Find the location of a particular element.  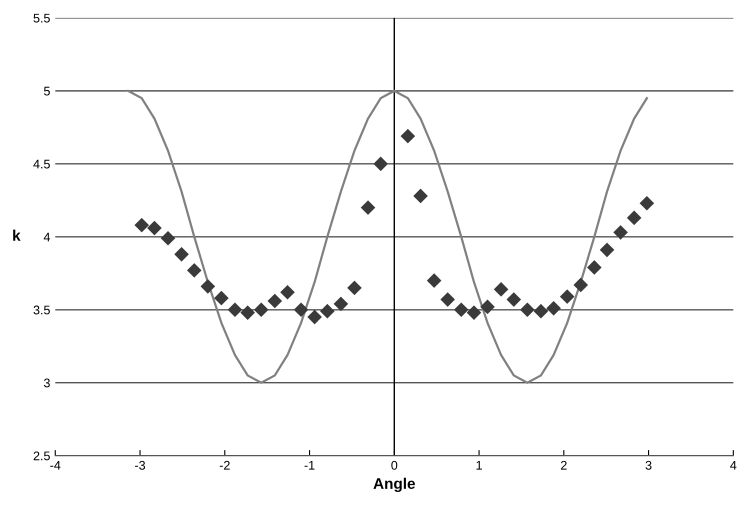

x-tick-label: -1 is located at coordinates (309, 465).